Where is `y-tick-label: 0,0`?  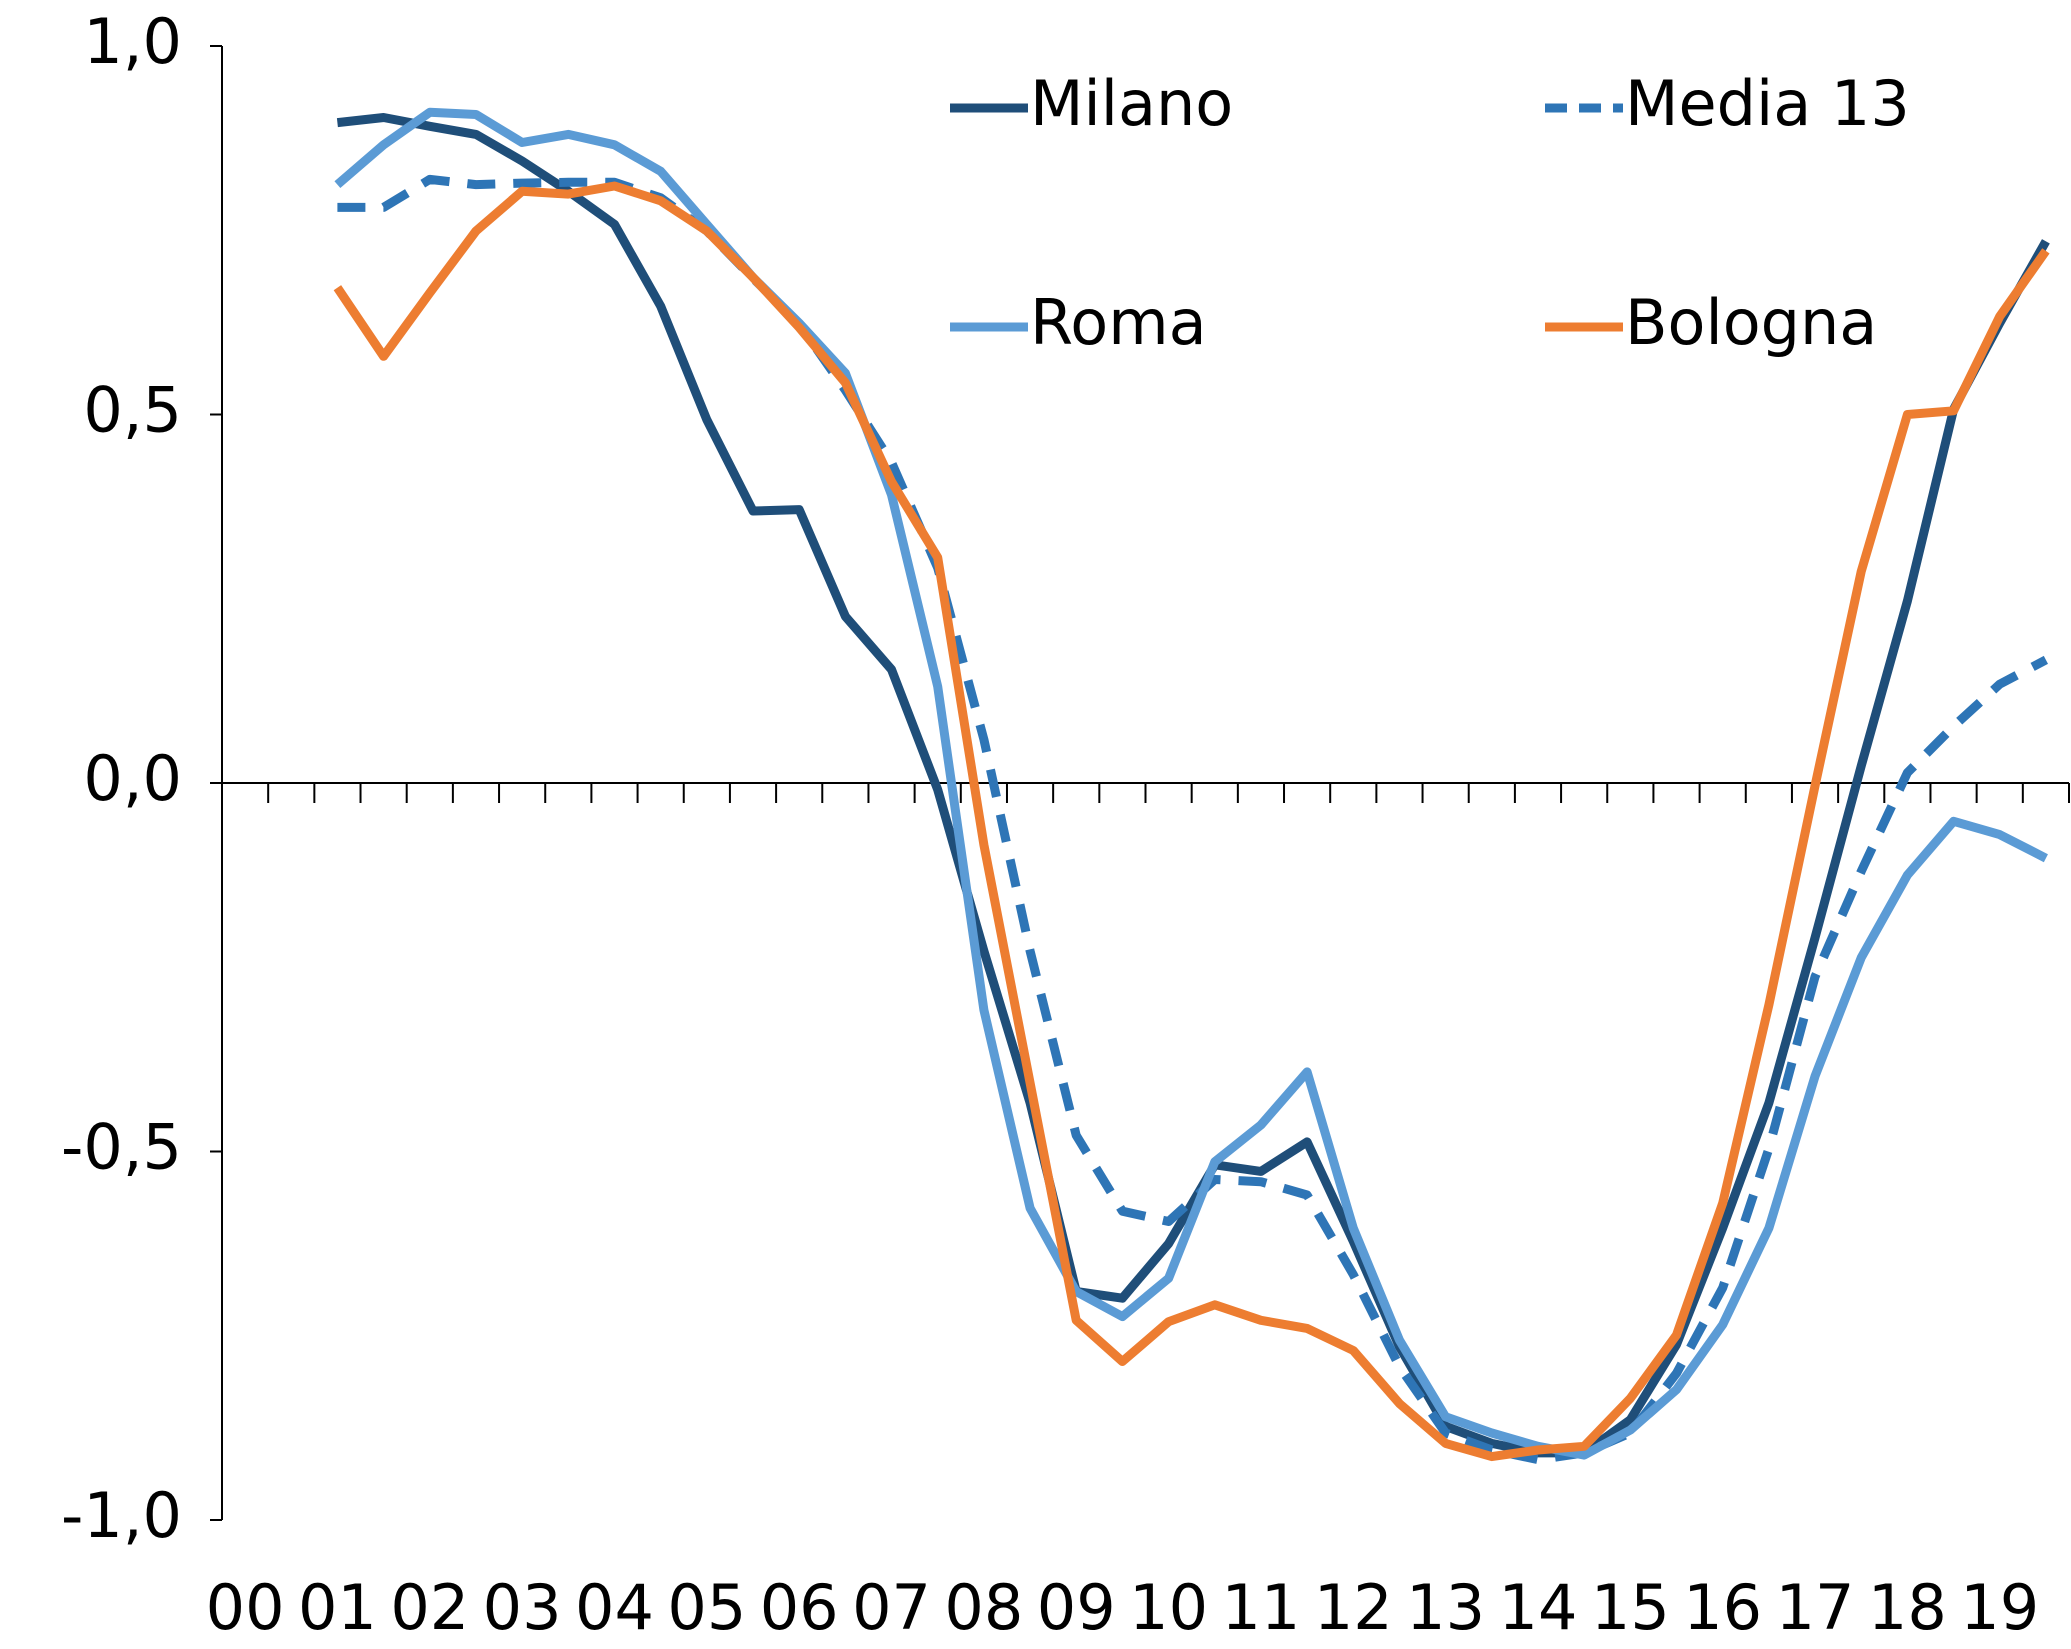 y-tick-label: 0,0 is located at coordinates (132, 778).